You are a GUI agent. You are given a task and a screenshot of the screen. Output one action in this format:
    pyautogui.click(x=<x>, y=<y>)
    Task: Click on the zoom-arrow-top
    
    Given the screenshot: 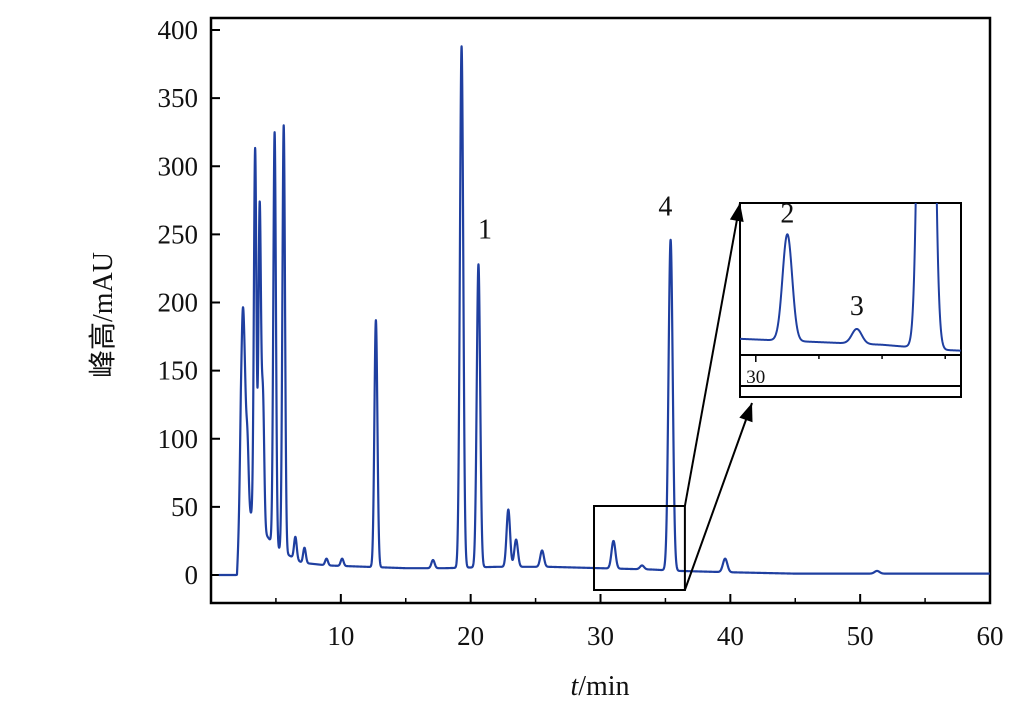 What is the action you would take?
    pyautogui.click(x=712, y=354)
    